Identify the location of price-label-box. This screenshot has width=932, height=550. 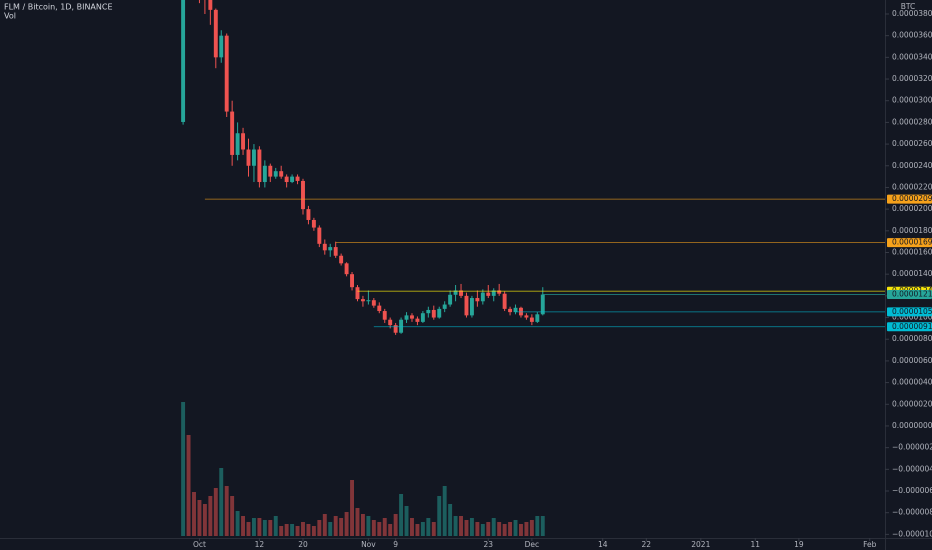
(909, 327).